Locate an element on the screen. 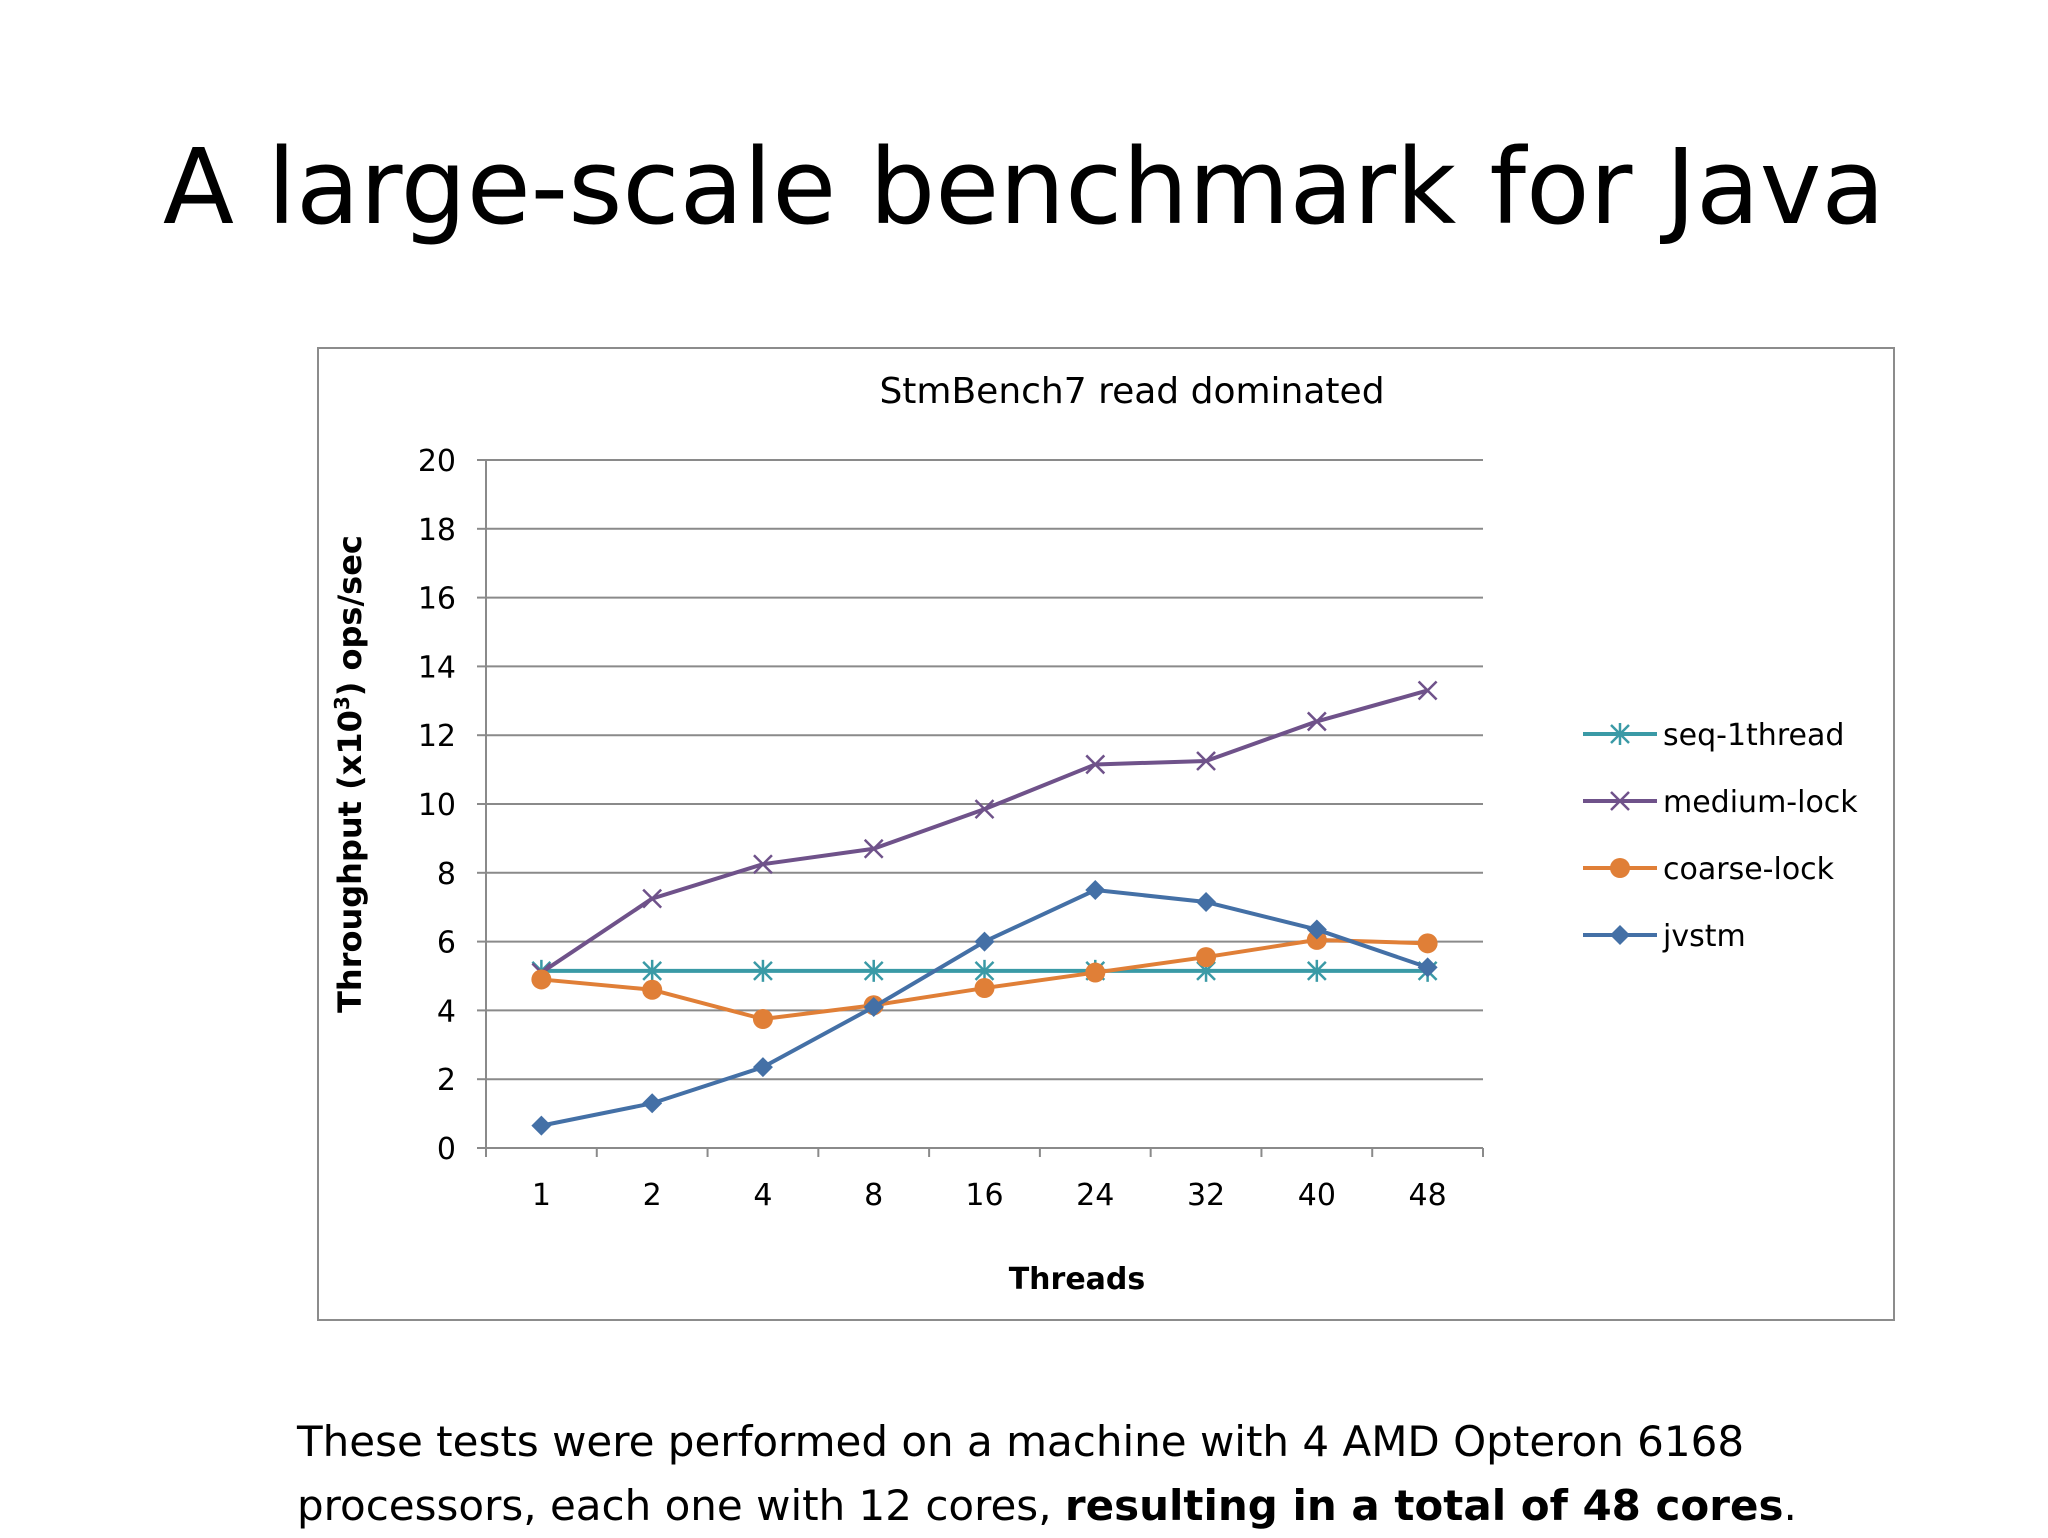 This screenshot has height=1538, width=2048. y-tick-label: 10 is located at coordinates (437, 805).